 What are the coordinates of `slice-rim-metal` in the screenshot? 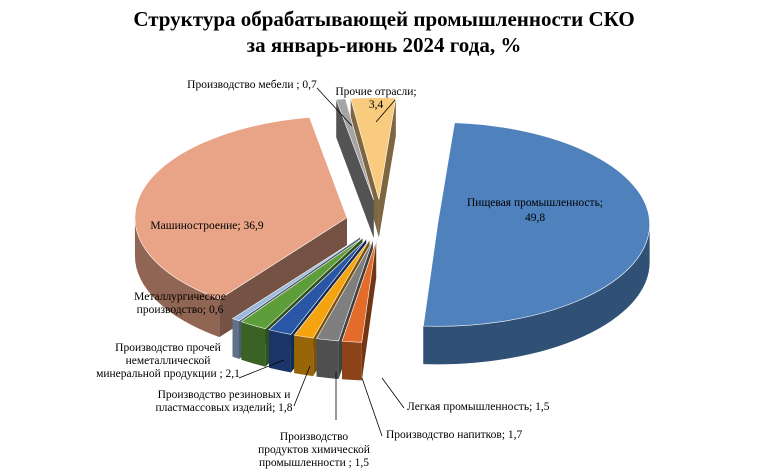 It's located at (235, 338).